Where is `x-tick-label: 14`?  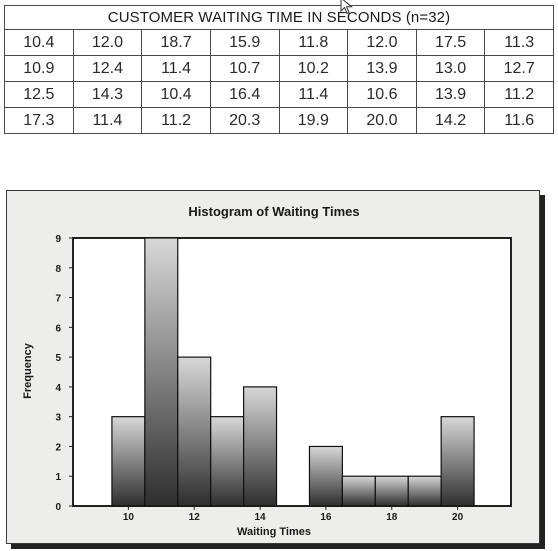 x-tick-label: 14 is located at coordinates (261, 517).